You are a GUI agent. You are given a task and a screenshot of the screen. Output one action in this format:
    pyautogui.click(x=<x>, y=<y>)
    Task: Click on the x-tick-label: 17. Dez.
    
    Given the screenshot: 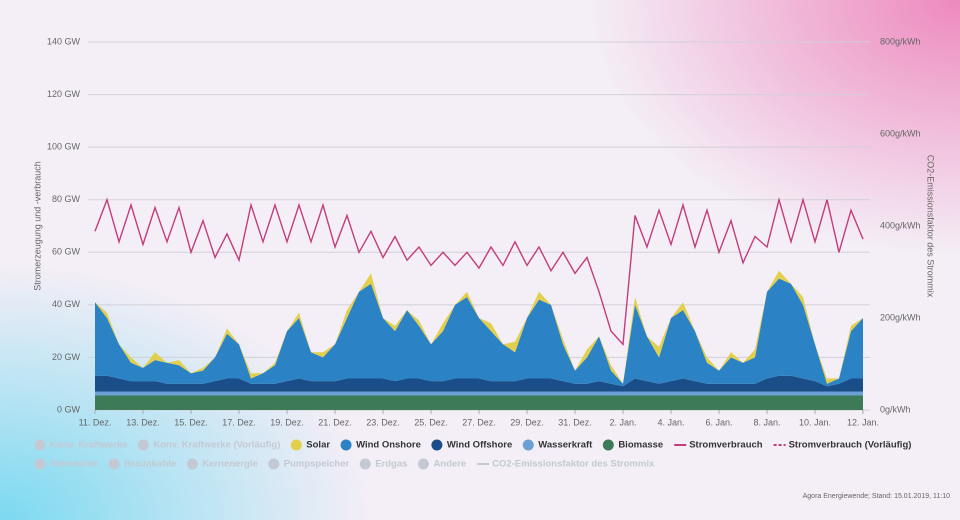 What is the action you would take?
    pyautogui.click(x=239, y=422)
    